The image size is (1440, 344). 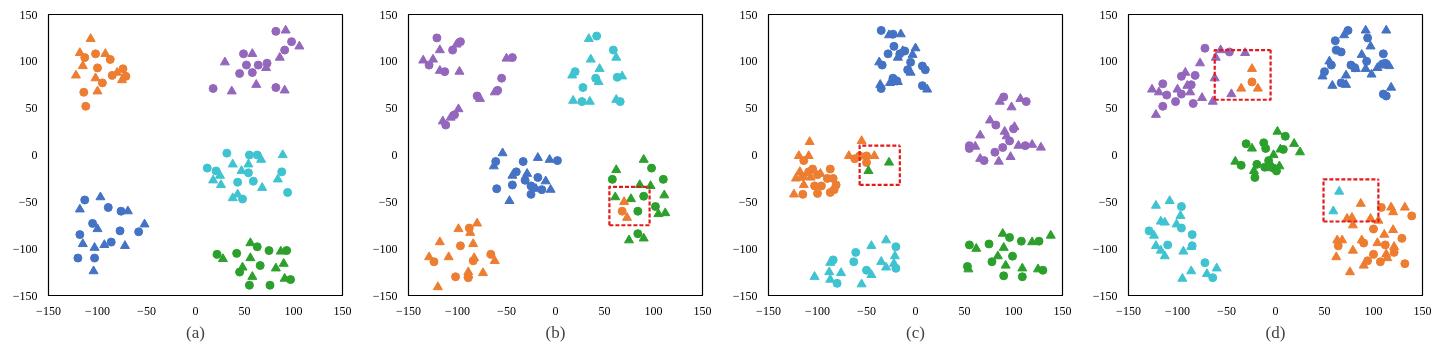 What do you see at coordinates (195, 332) in the screenshot?
I see `x-axis-title: (a)` at bounding box center [195, 332].